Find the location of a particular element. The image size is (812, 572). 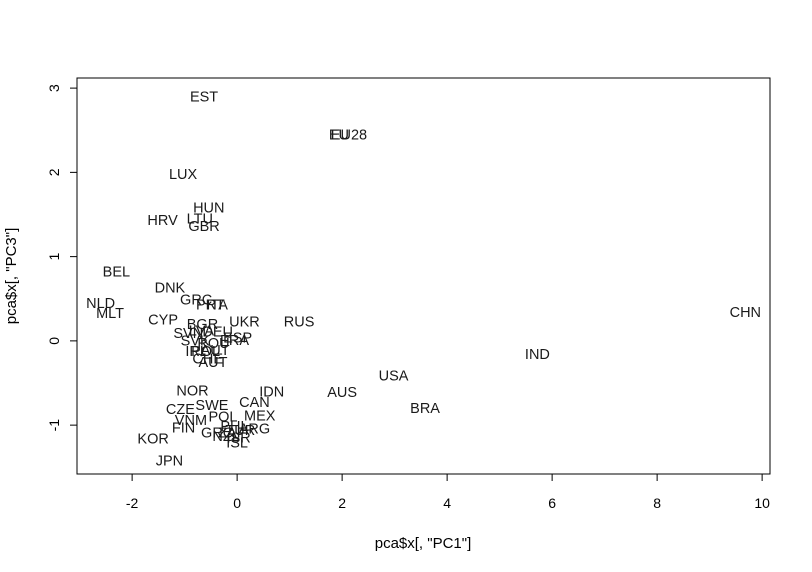

point-label-lva: LVA is located at coordinates (202, 332).